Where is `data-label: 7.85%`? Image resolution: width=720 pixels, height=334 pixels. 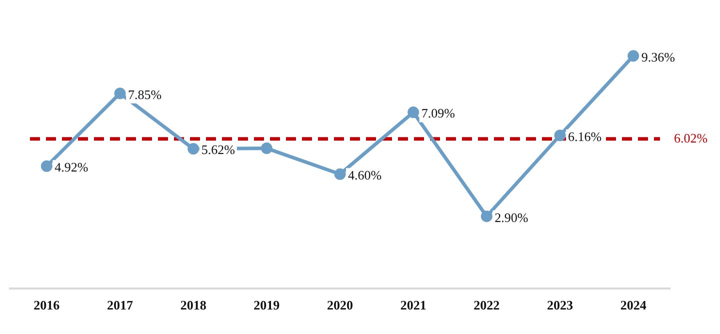 data-label: 7.85% is located at coordinates (145, 94).